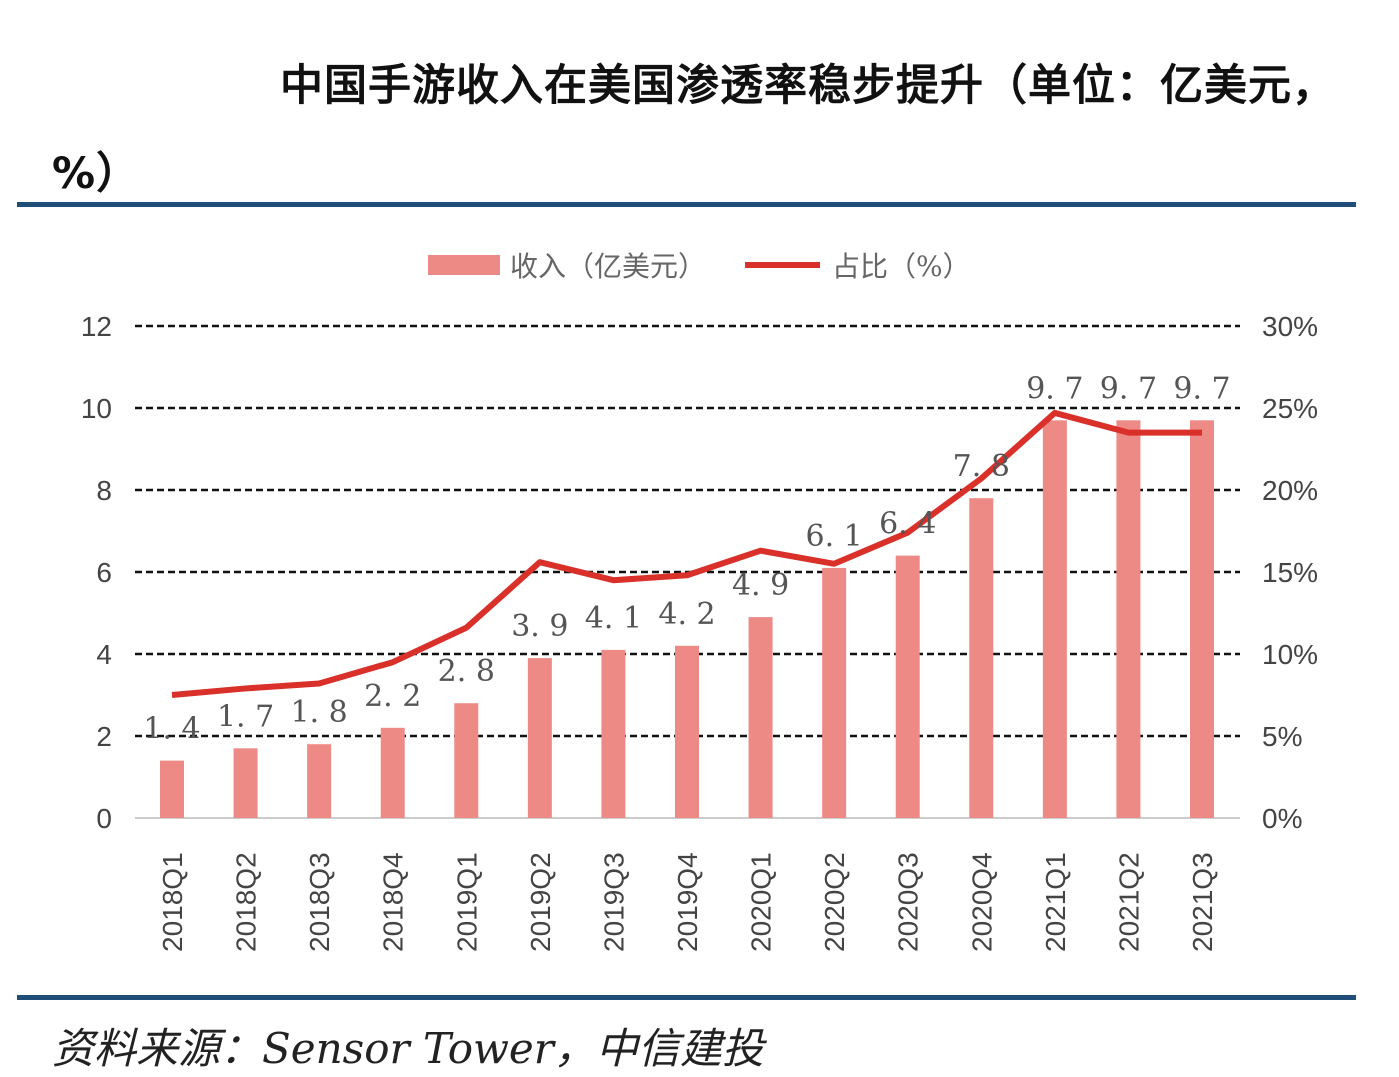  What do you see at coordinates (908, 902) in the screenshot?
I see `x-tick: 2020Q3` at bounding box center [908, 902].